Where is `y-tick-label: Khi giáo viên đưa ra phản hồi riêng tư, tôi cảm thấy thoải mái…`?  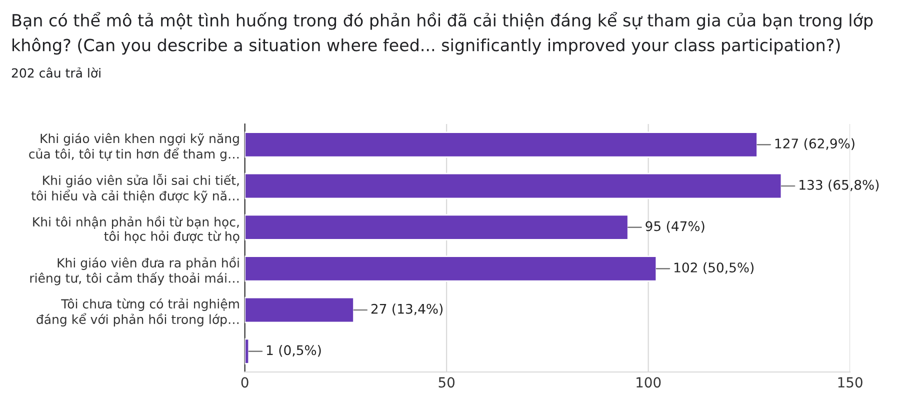
y-tick-label: Khi giáo viên đưa ra phản hồi riêng tư, tôi cảm thấy thoải mái… is located at coordinates (134, 271).